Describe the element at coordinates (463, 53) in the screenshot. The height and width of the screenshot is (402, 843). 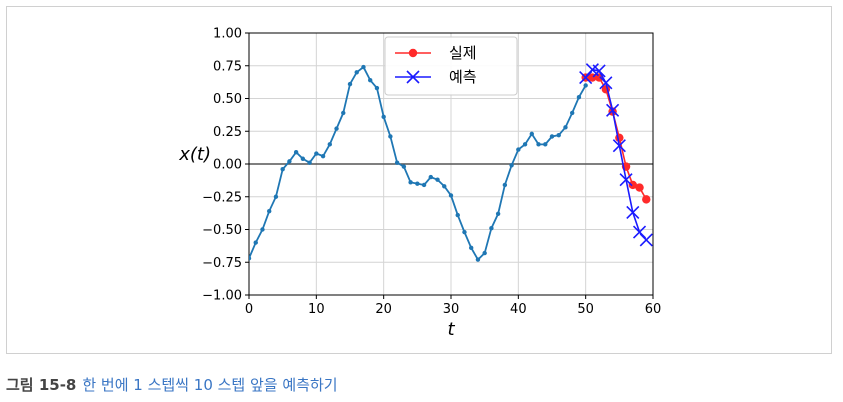
I see `legend-label: 실제` at that location.